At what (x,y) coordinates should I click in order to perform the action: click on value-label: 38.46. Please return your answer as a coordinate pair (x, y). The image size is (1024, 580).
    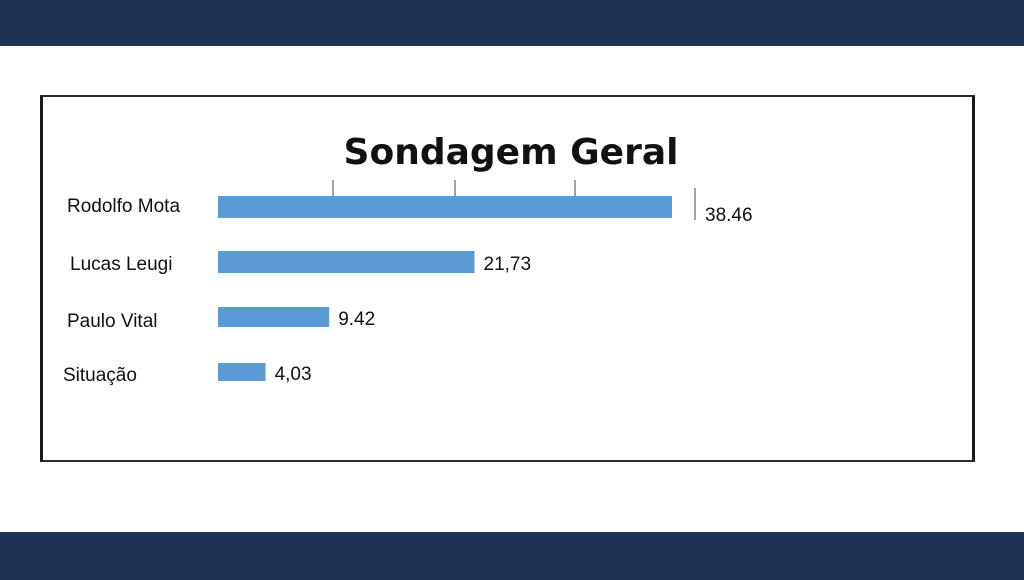
    Looking at the image, I should click on (729, 215).